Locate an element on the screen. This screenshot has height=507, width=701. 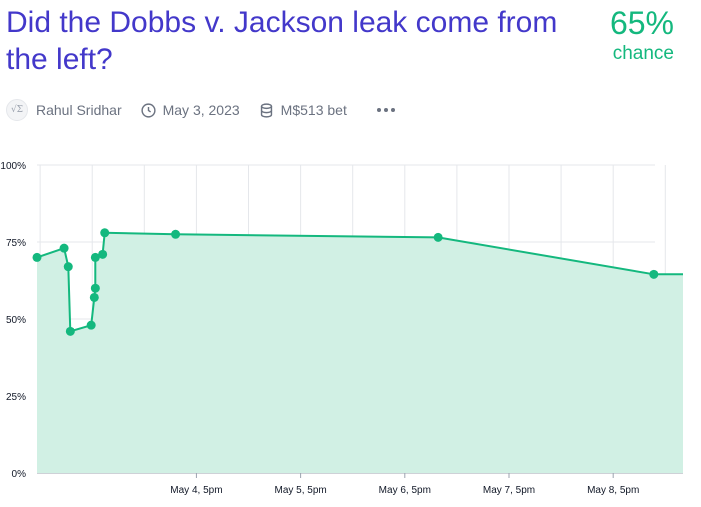
created-date-text: May 3, 2023 is located at coordinates (201, 110).